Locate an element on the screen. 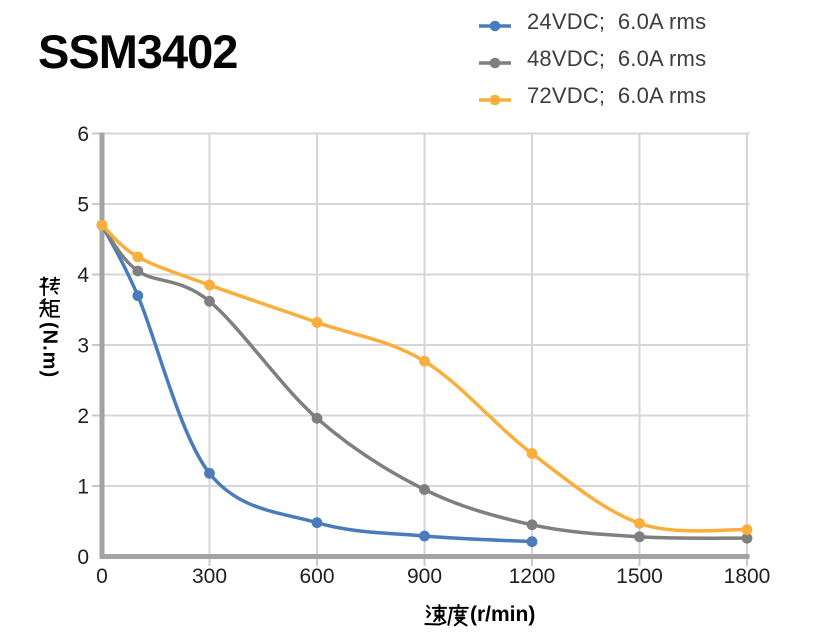 This screenshot has width=831, height=640. y-tick-label: 3 is located at coordinates (83, 346).